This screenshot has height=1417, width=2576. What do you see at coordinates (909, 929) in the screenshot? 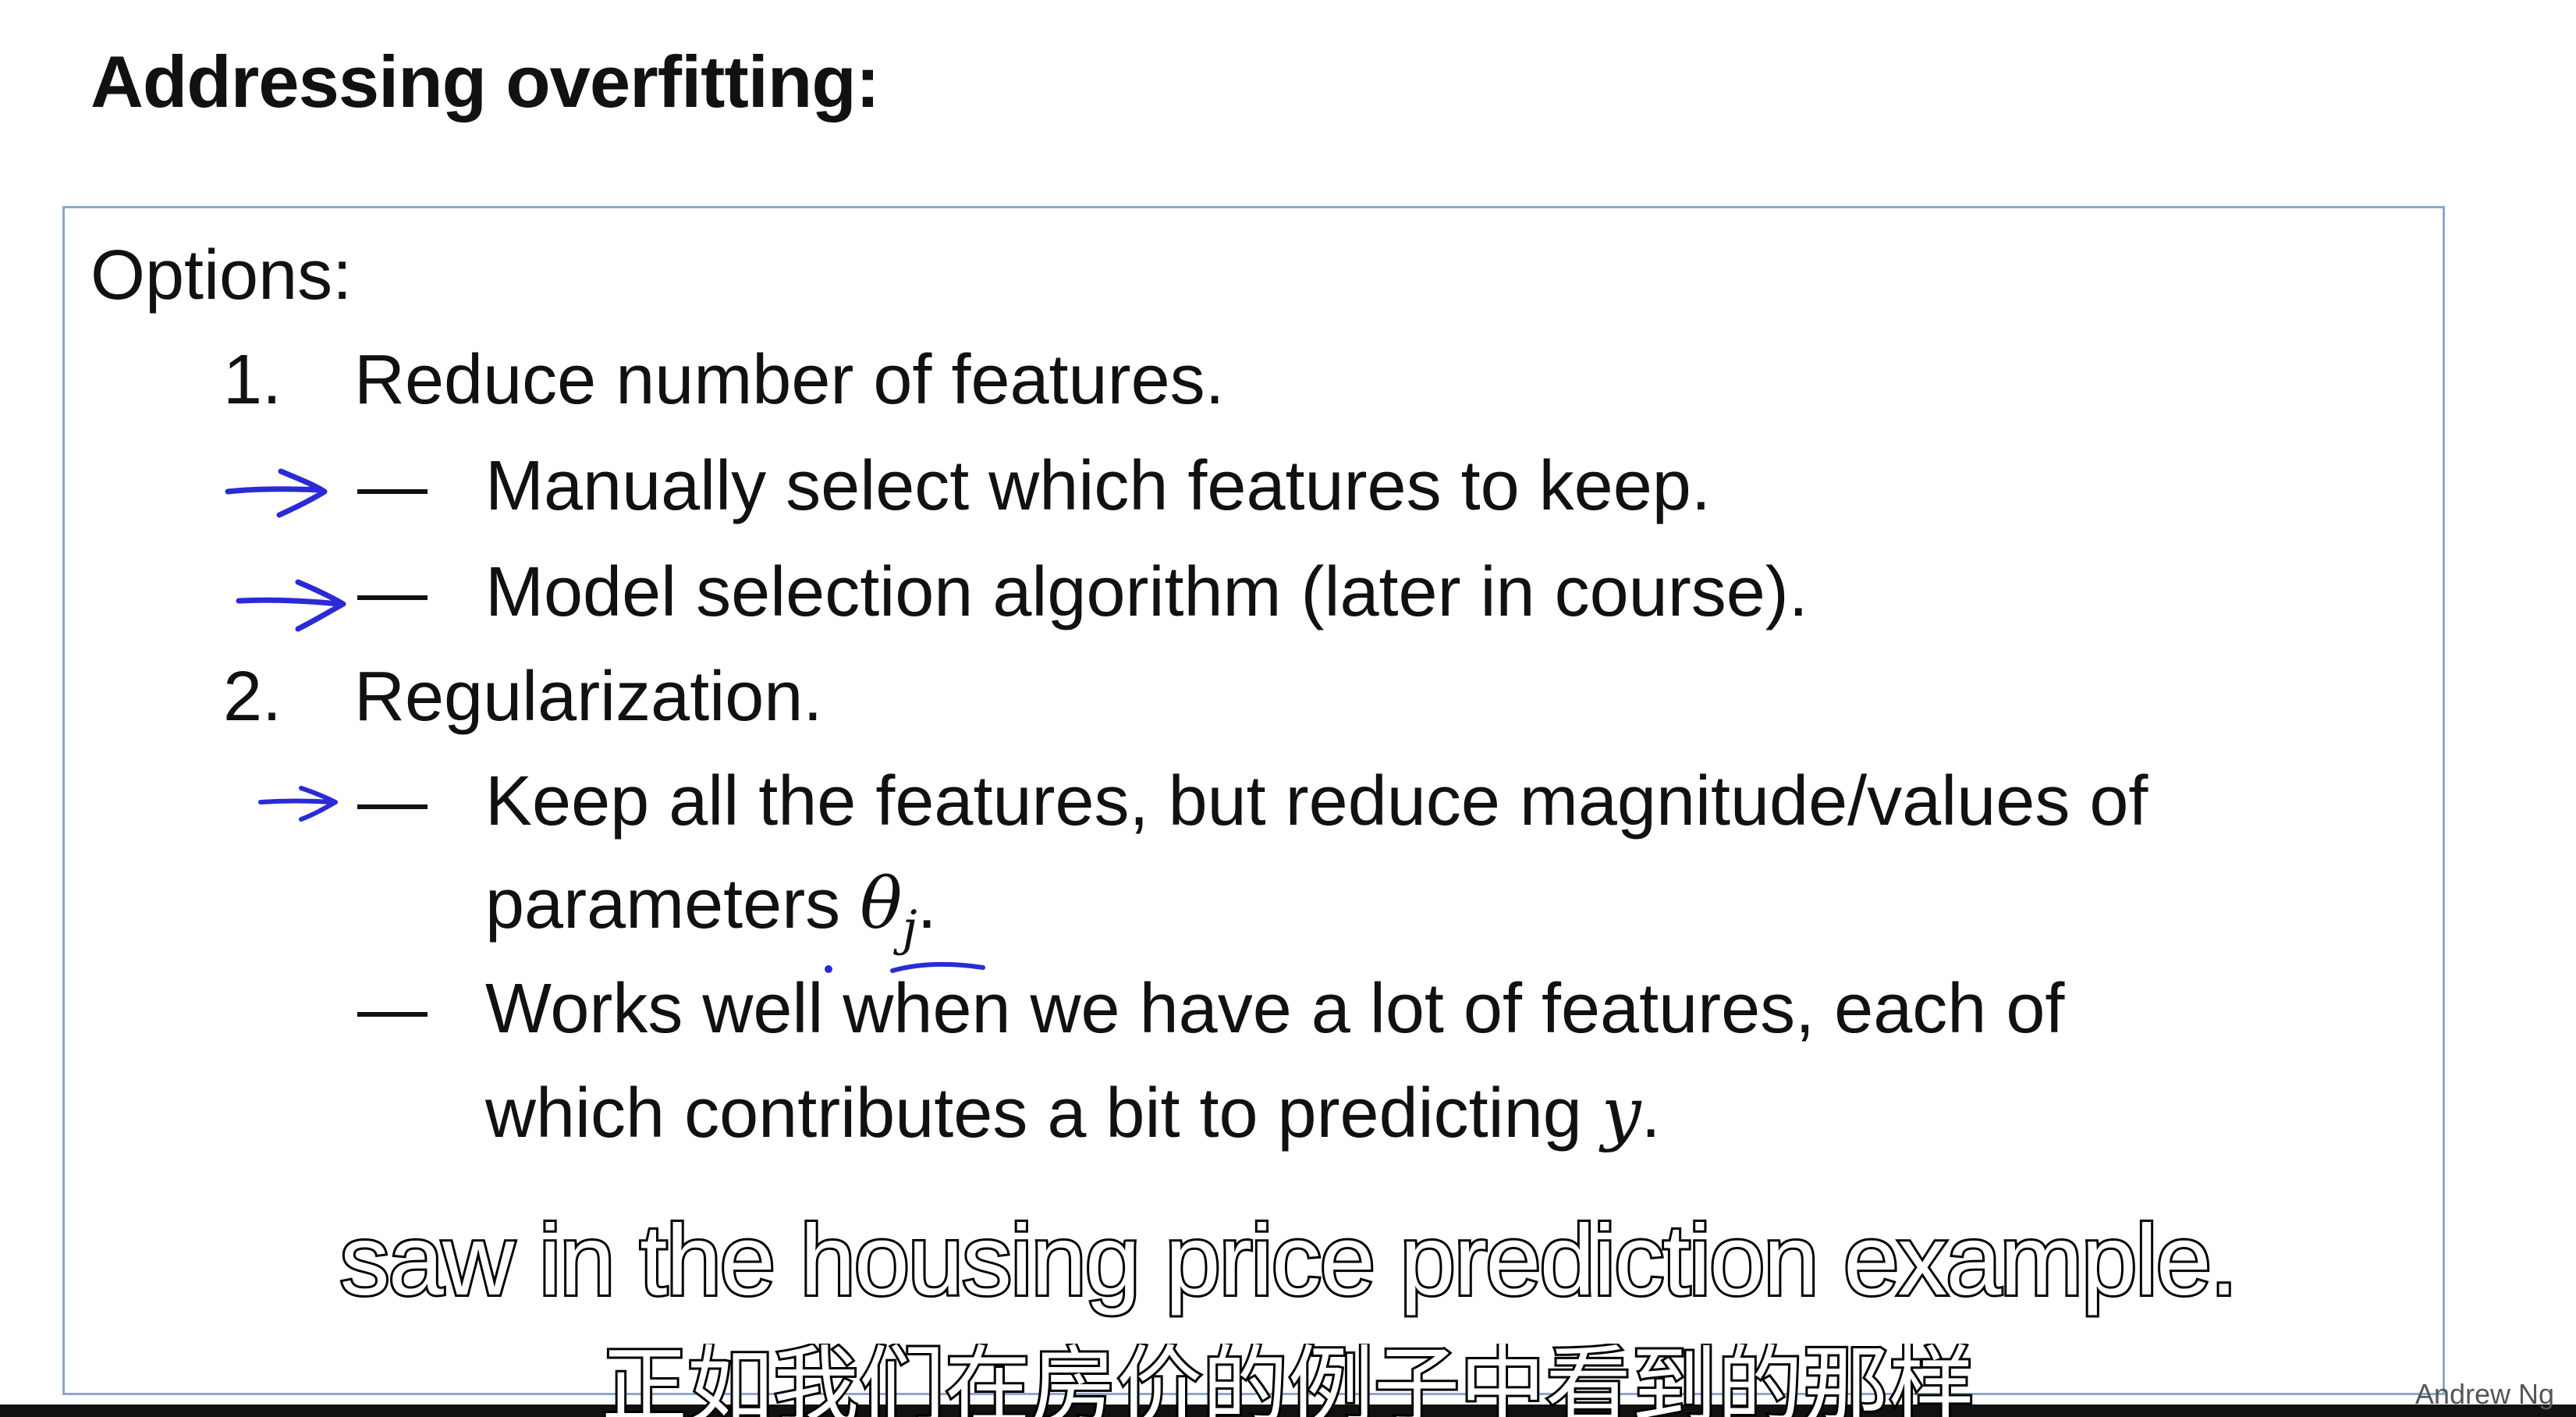
I see `theta-subscript: j` at bounding box center [909, 929].